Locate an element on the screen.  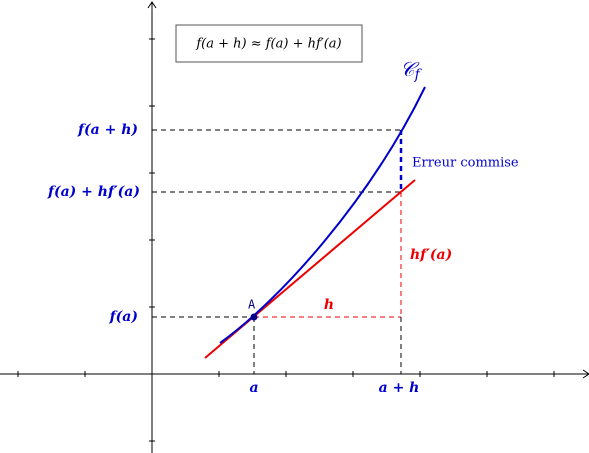
increment-label: hf′(a) is located at coordinates (431, 255).